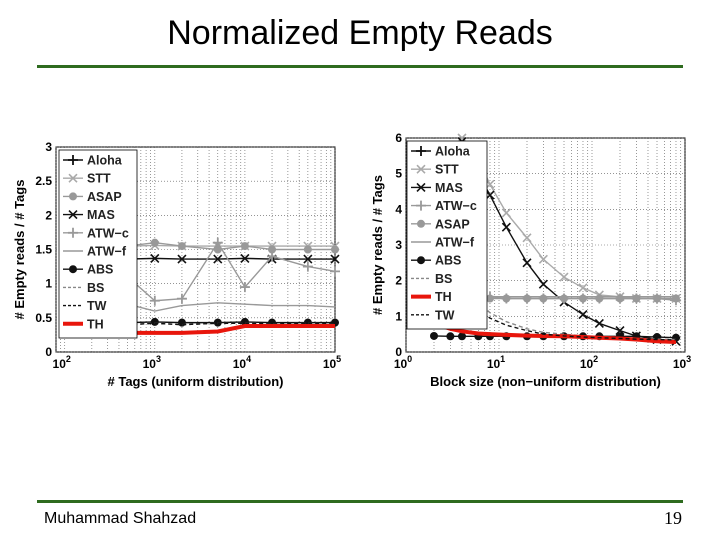 This screenshot has height=540, width=720. What do you see at coordinates (398, 209) in the screenshot?
I see `y-tick-label: 4` at bounding box center [398, 209].